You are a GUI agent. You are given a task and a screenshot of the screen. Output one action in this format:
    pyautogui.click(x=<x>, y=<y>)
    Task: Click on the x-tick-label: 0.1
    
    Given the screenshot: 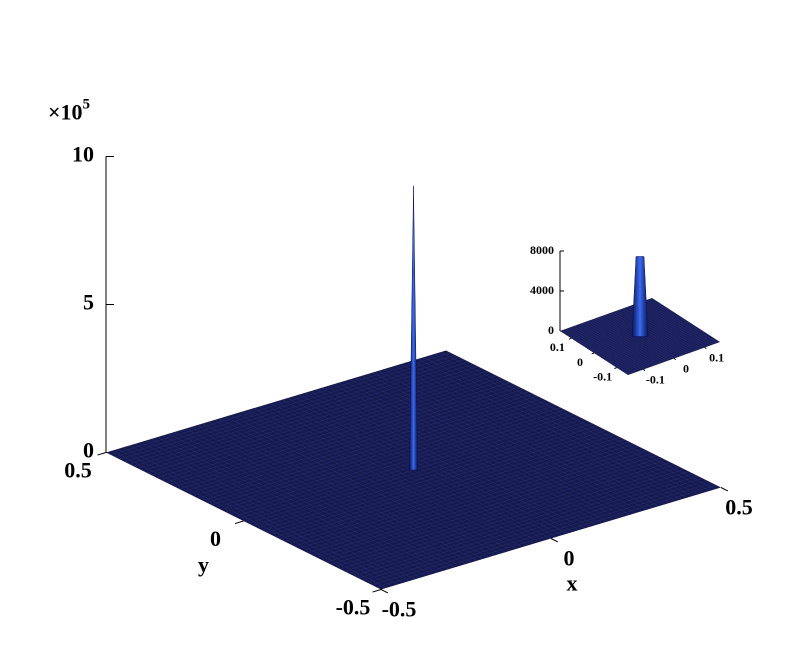 What is the action you would take?
    pyautogui.click(x=716, y=357)
    